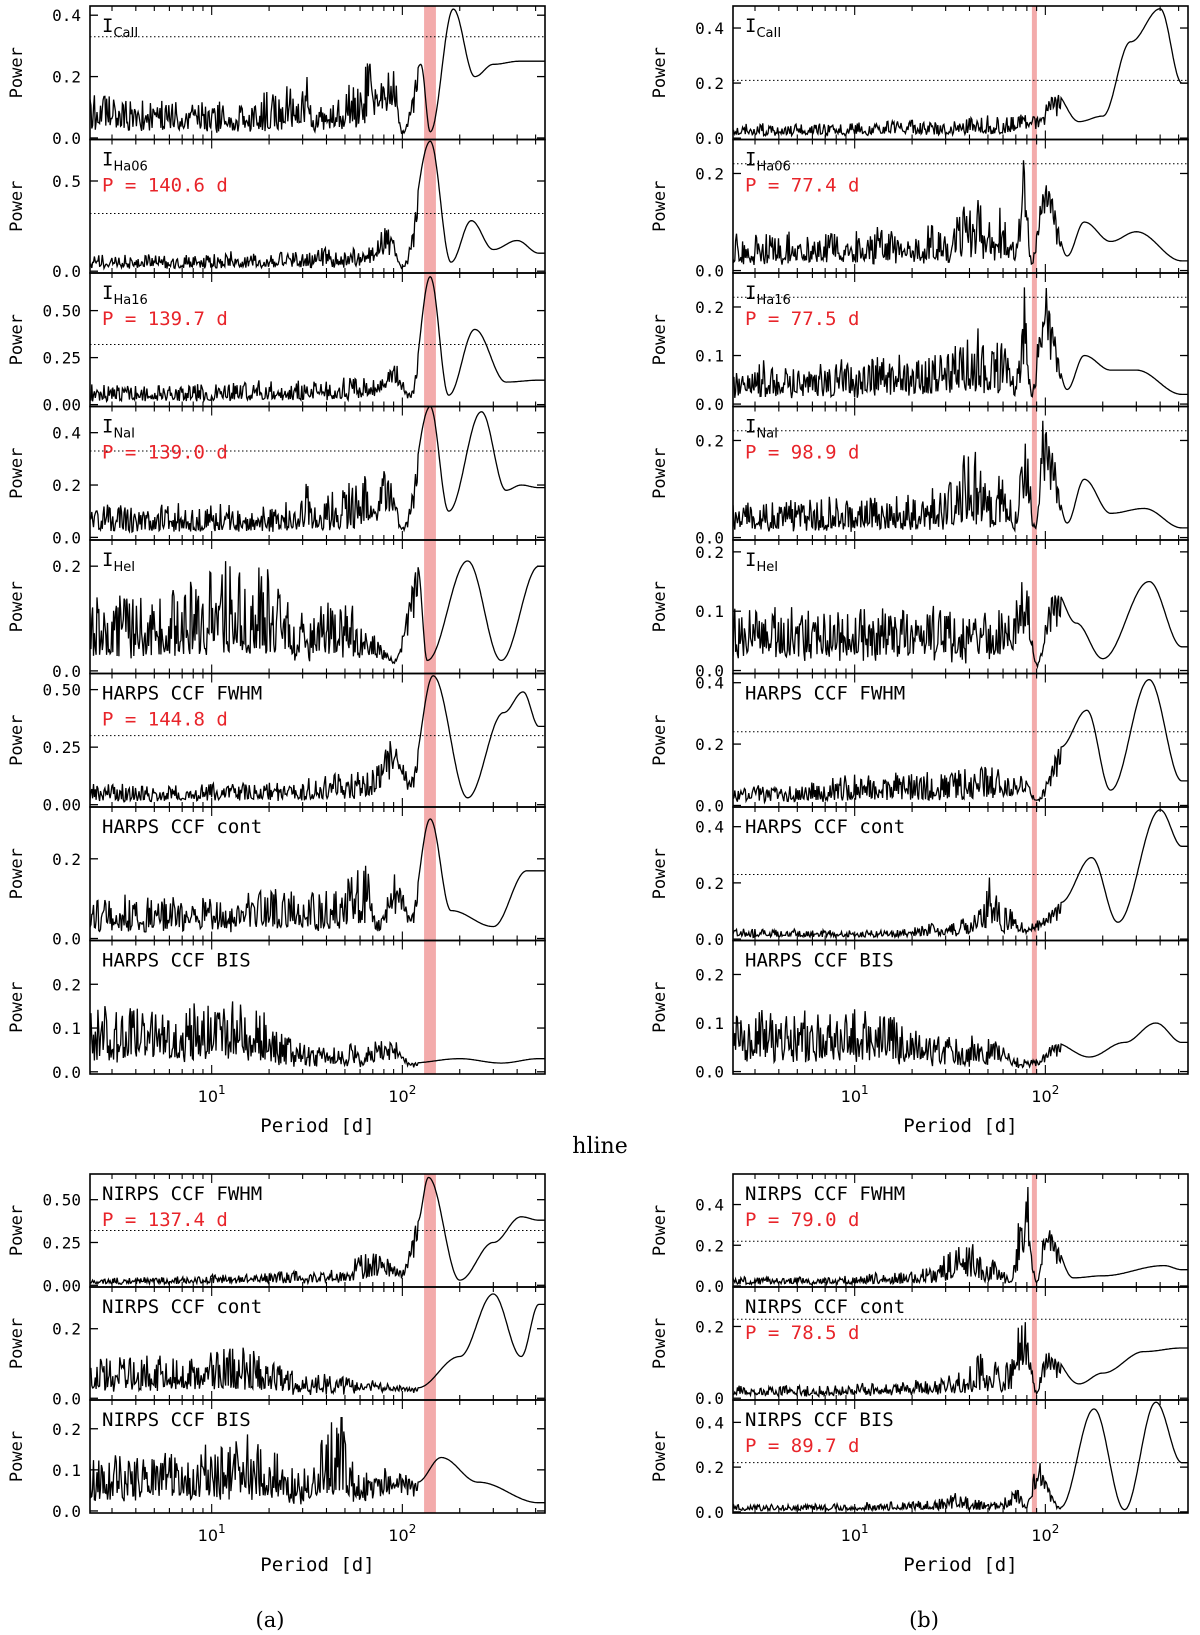 The height and width of the screenshot is (1635, 1200). I want to click on panel-label: IHeI, so click(761, 562).